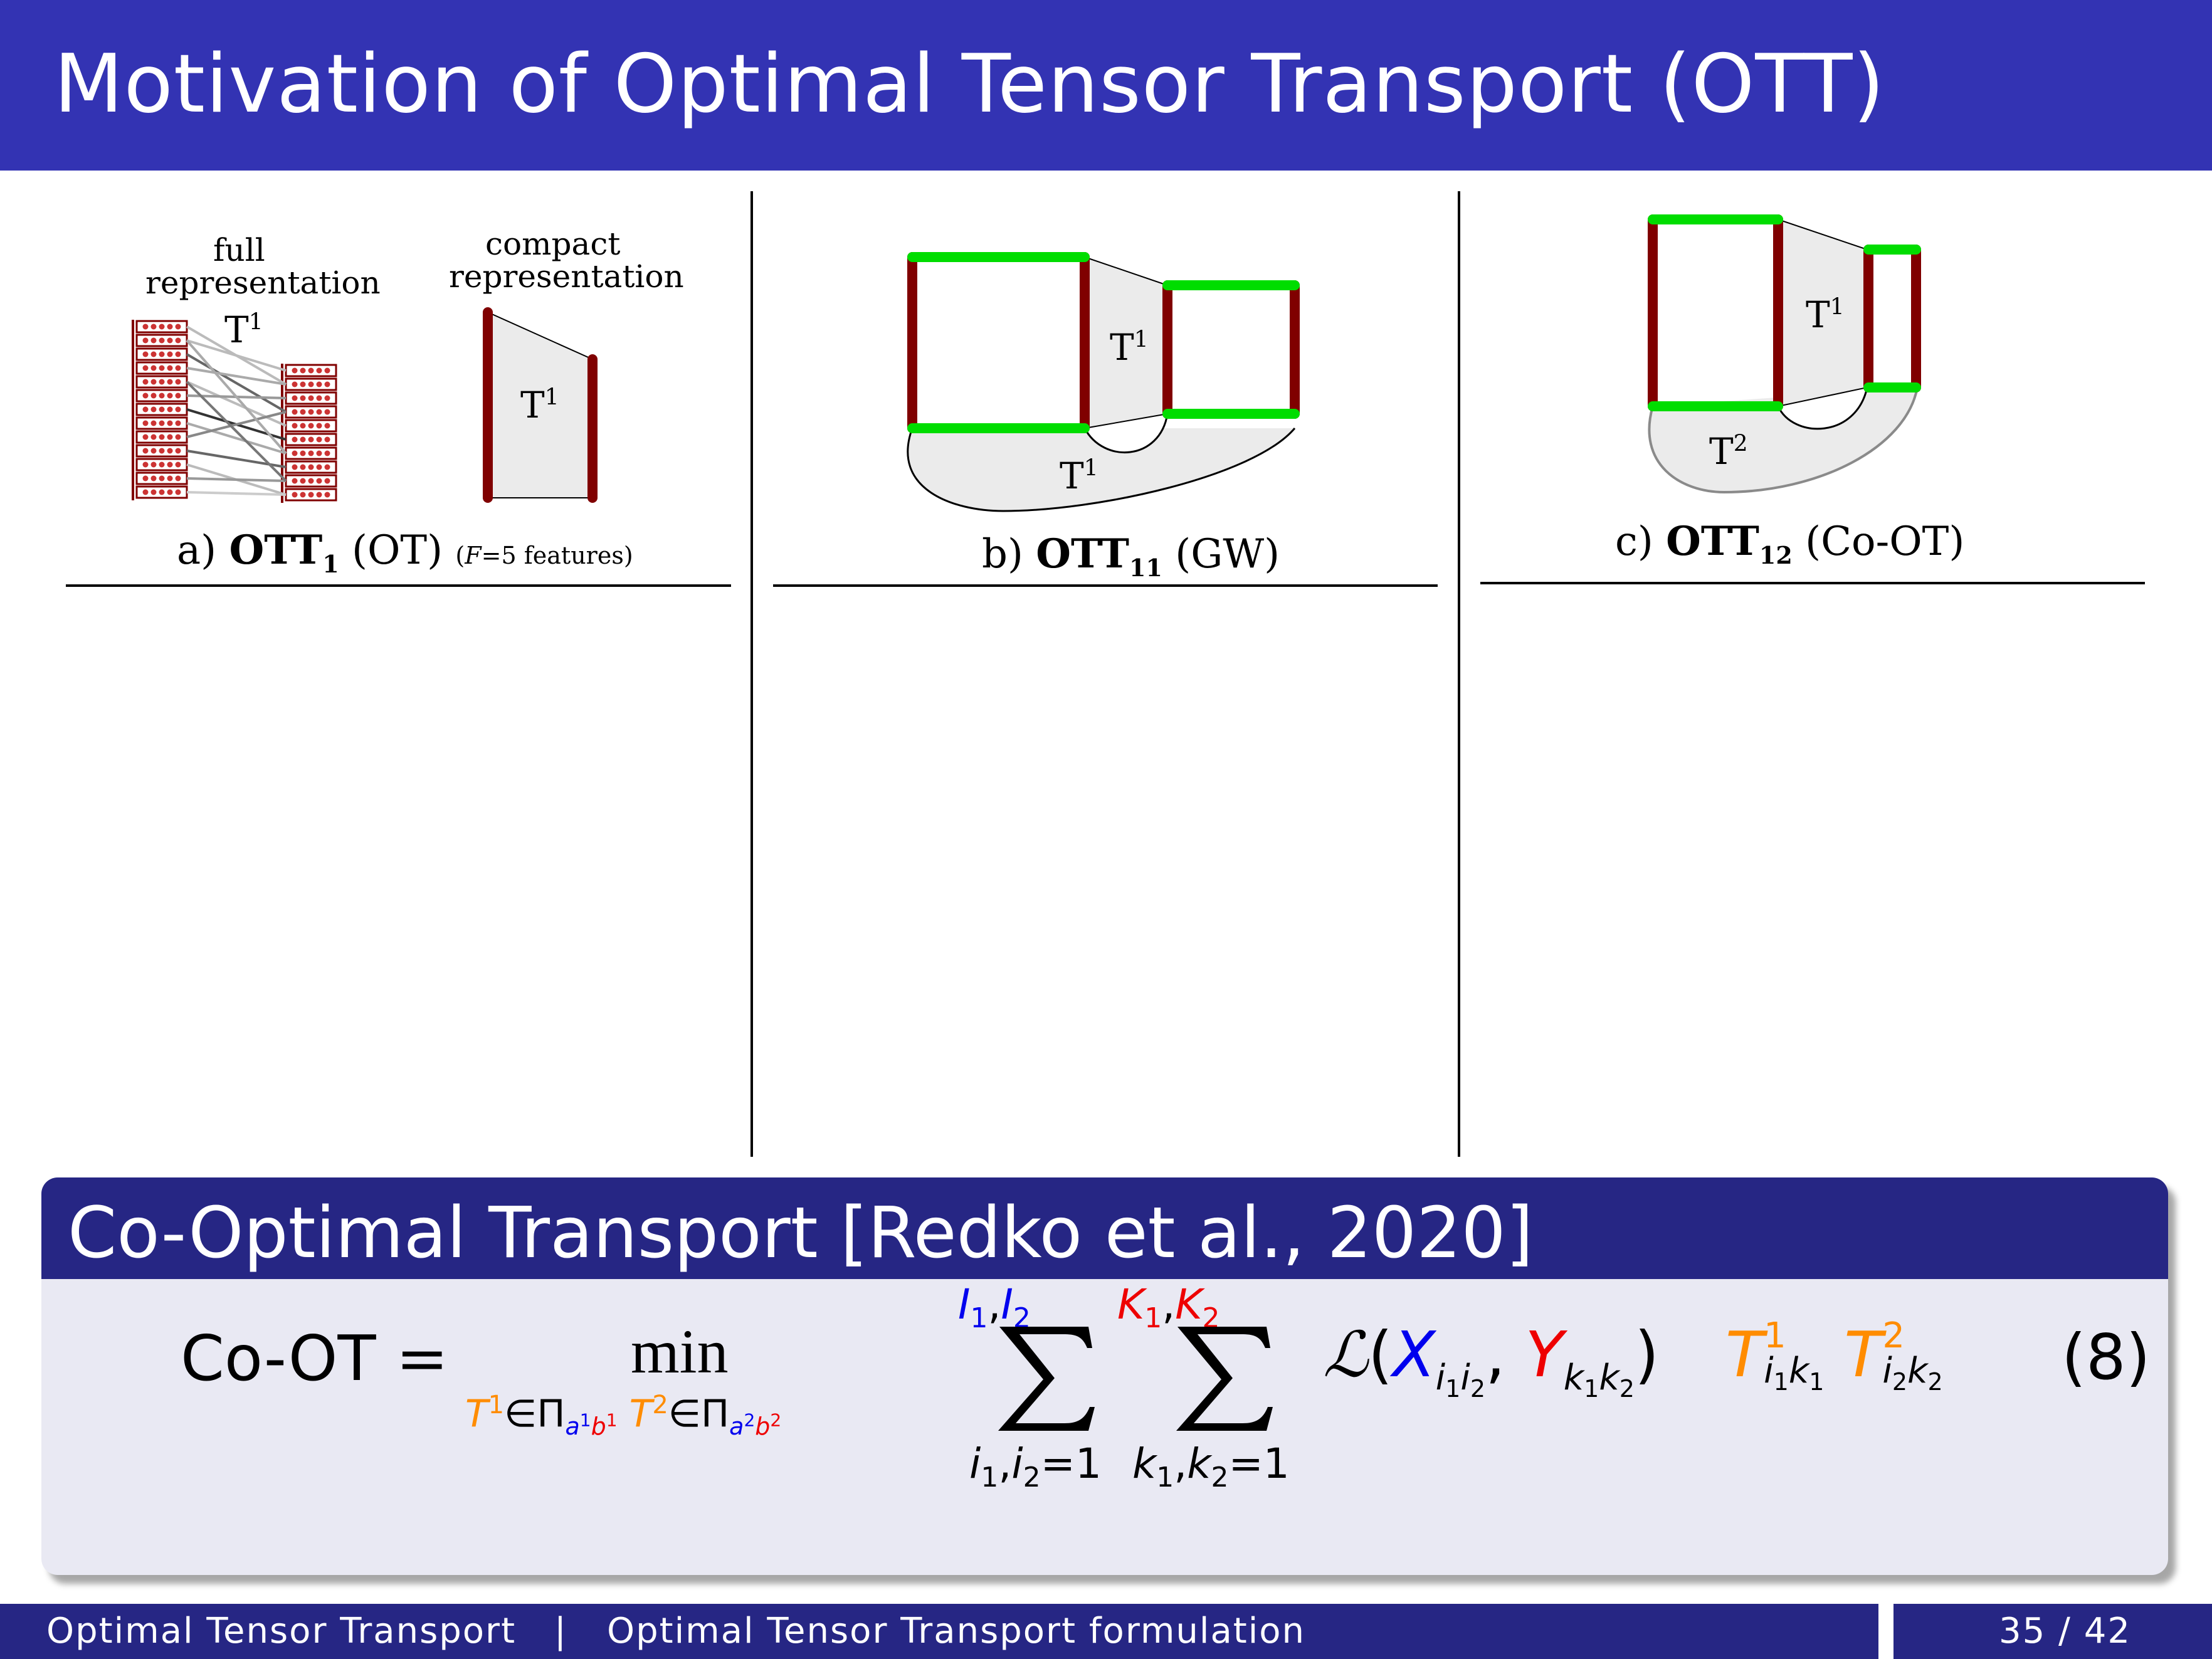  Describe the element at coordinates (1491, 1360) in the screenshot. I see `eq-loss-term: ℒ(Xi1i2, Yk1k2)` at that location.